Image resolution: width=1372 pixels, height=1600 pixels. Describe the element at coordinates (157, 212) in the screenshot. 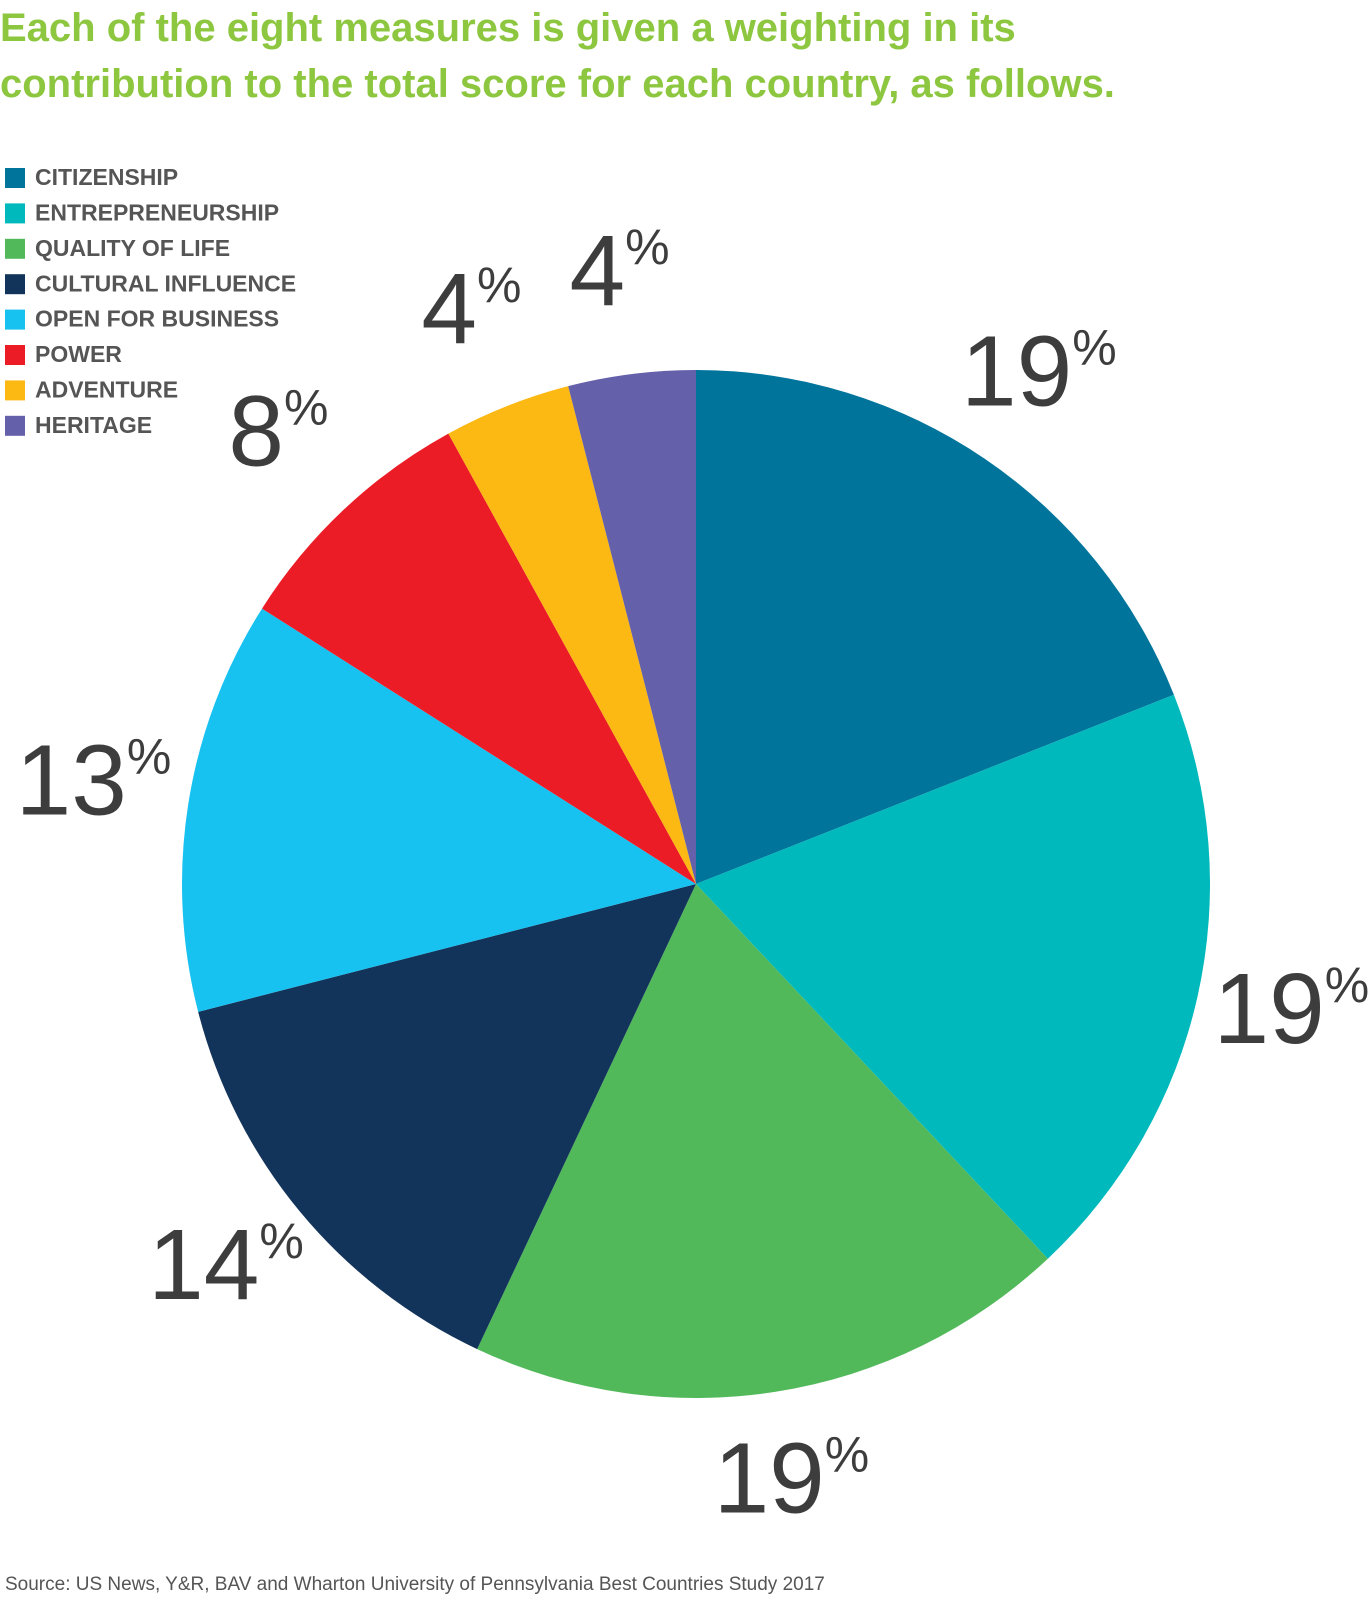

I see `legend-label: ENTREPRENEURSHIP` at that location.